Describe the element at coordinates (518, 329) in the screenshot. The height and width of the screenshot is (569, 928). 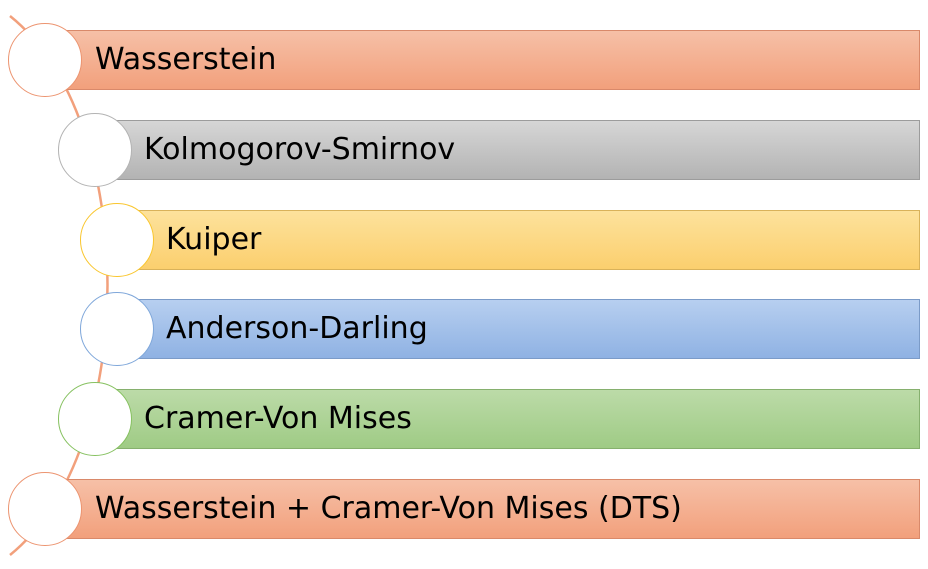
I see `list-bar-4: Anderson-Darling` at that location.